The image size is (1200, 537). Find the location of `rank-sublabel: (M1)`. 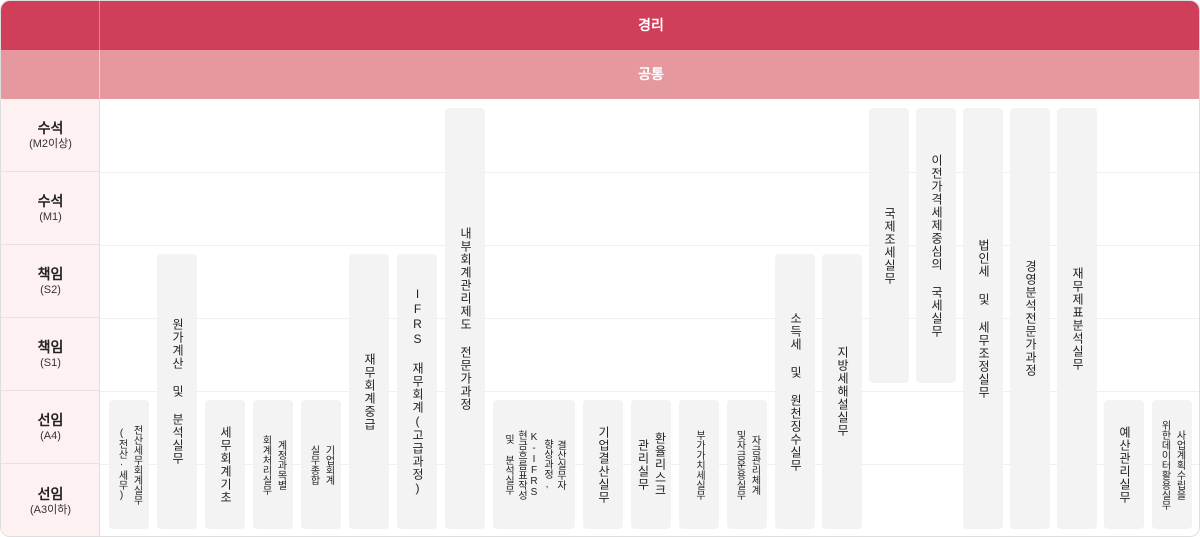

rank-sublabel: (M1) is located at coordinates (50, 217).